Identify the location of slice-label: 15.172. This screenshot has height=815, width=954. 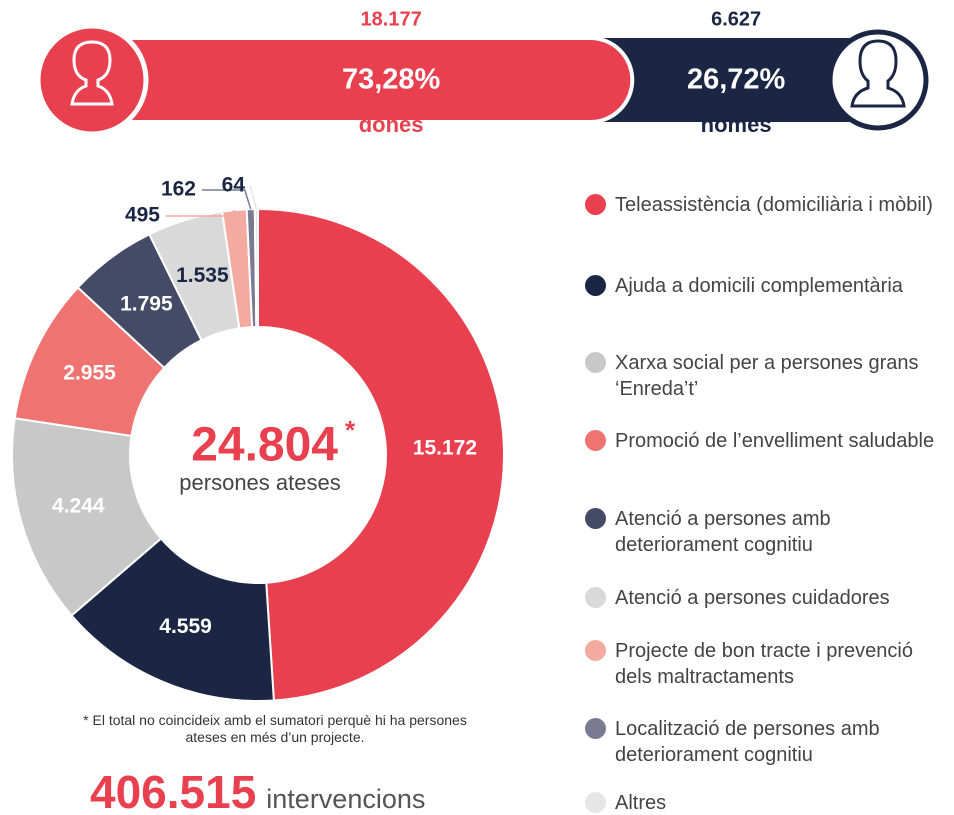
(445, 448).